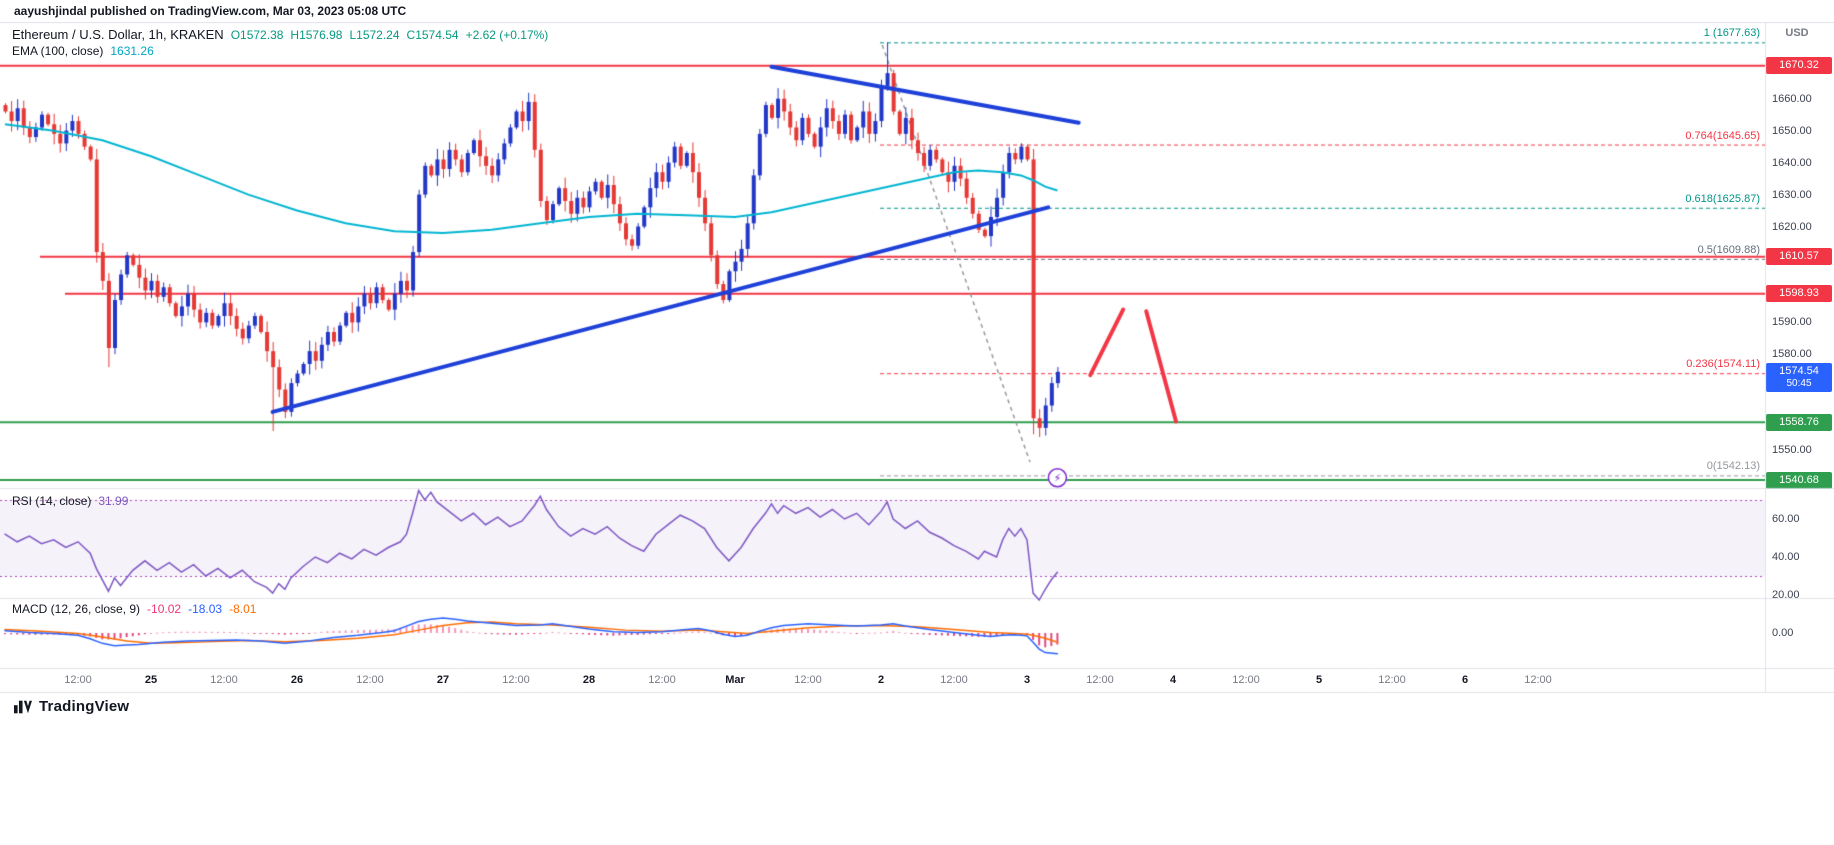 The width and height of the screenshot is (1834, 845). I want to click on ema-label: EMA (100, close), so click(58, 51).